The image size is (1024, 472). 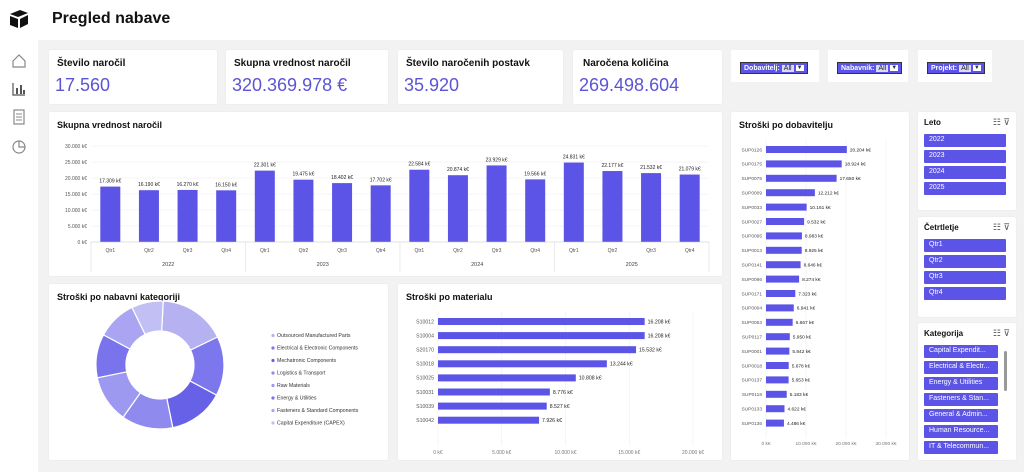 I want to click on data-label: 4.622 k€, so click(x=796, y=410).